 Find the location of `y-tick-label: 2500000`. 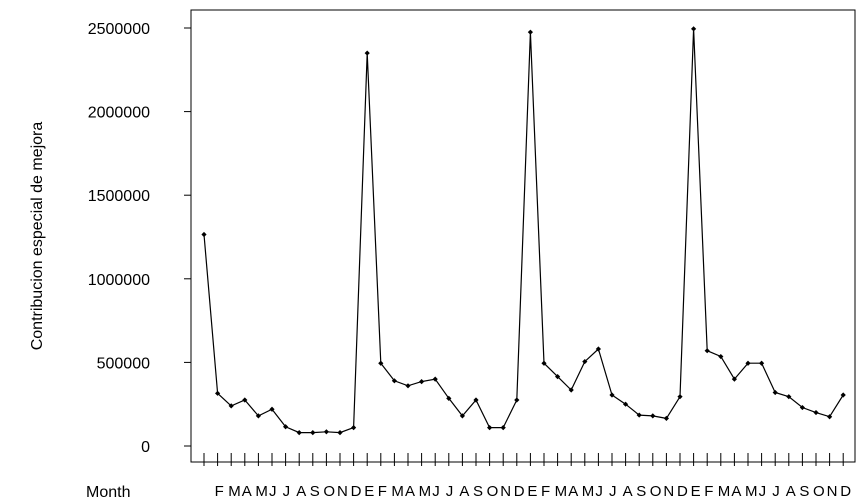

y-tick-label: 2500000 is located at coordinates (119, 29).